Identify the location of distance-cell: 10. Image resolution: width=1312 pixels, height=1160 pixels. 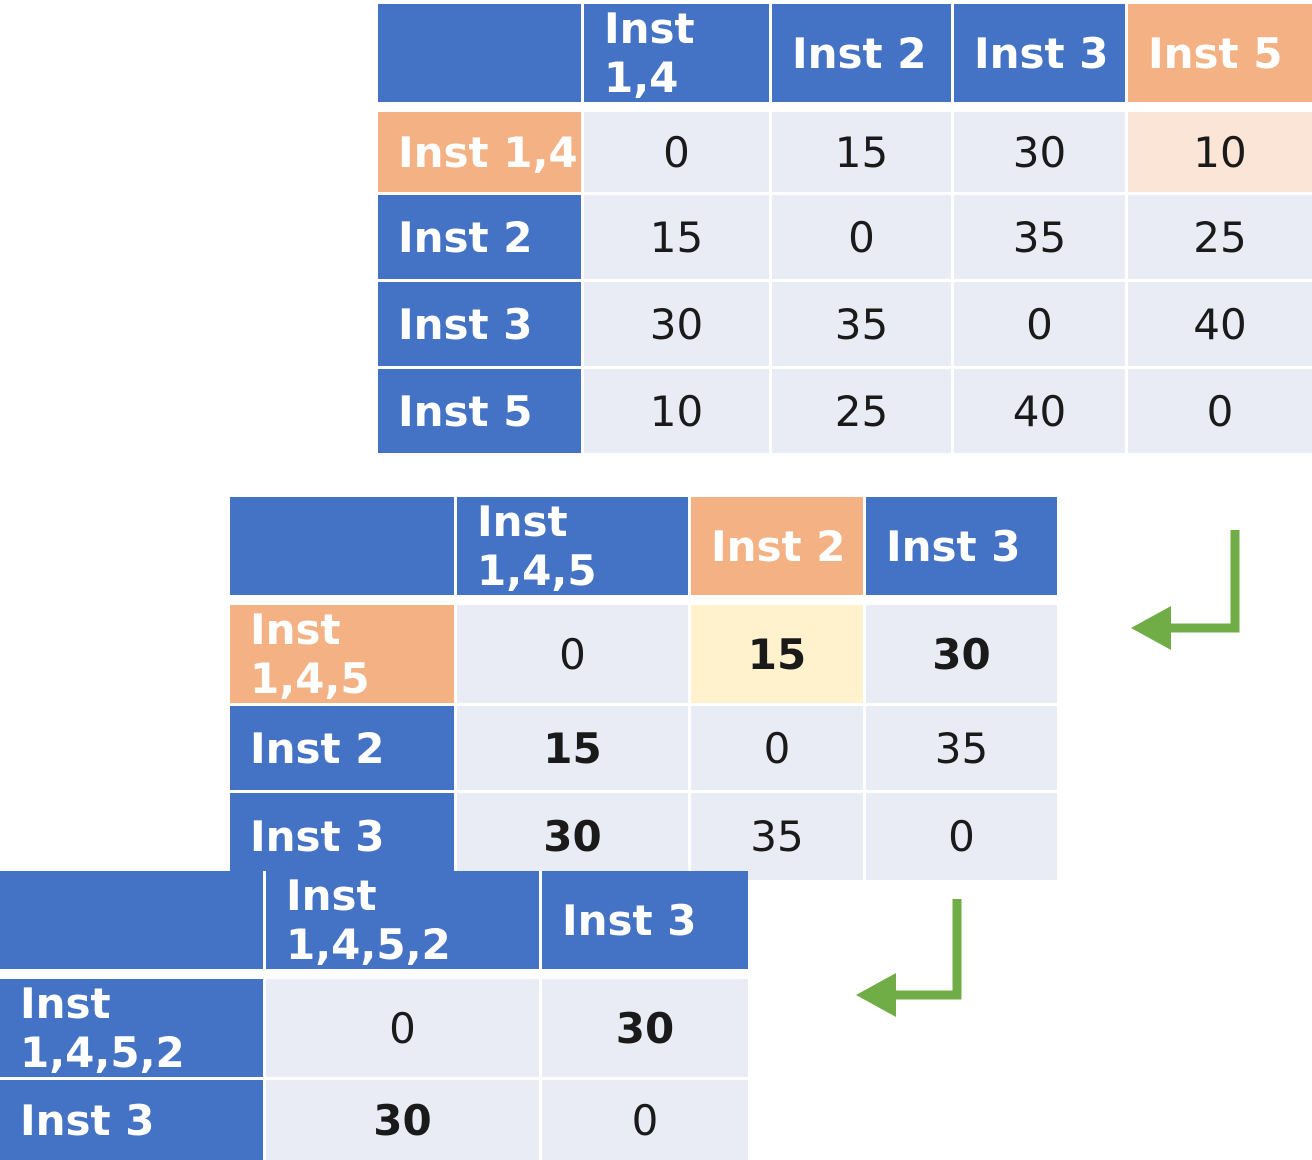
(678, 411).